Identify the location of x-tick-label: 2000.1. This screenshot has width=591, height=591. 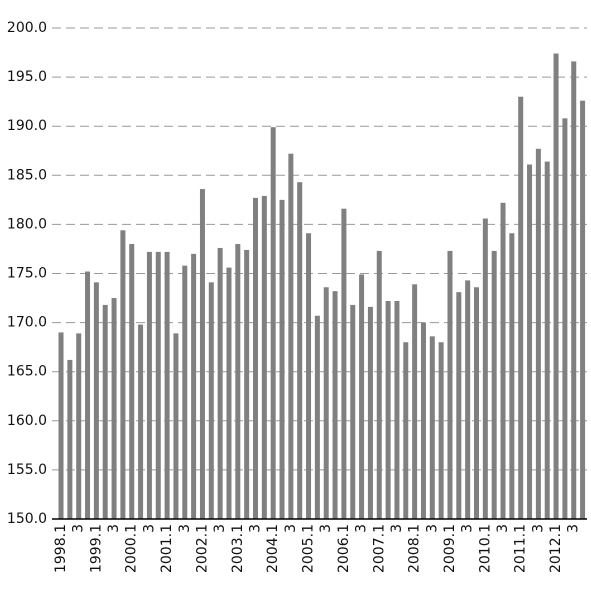
(132, 548).